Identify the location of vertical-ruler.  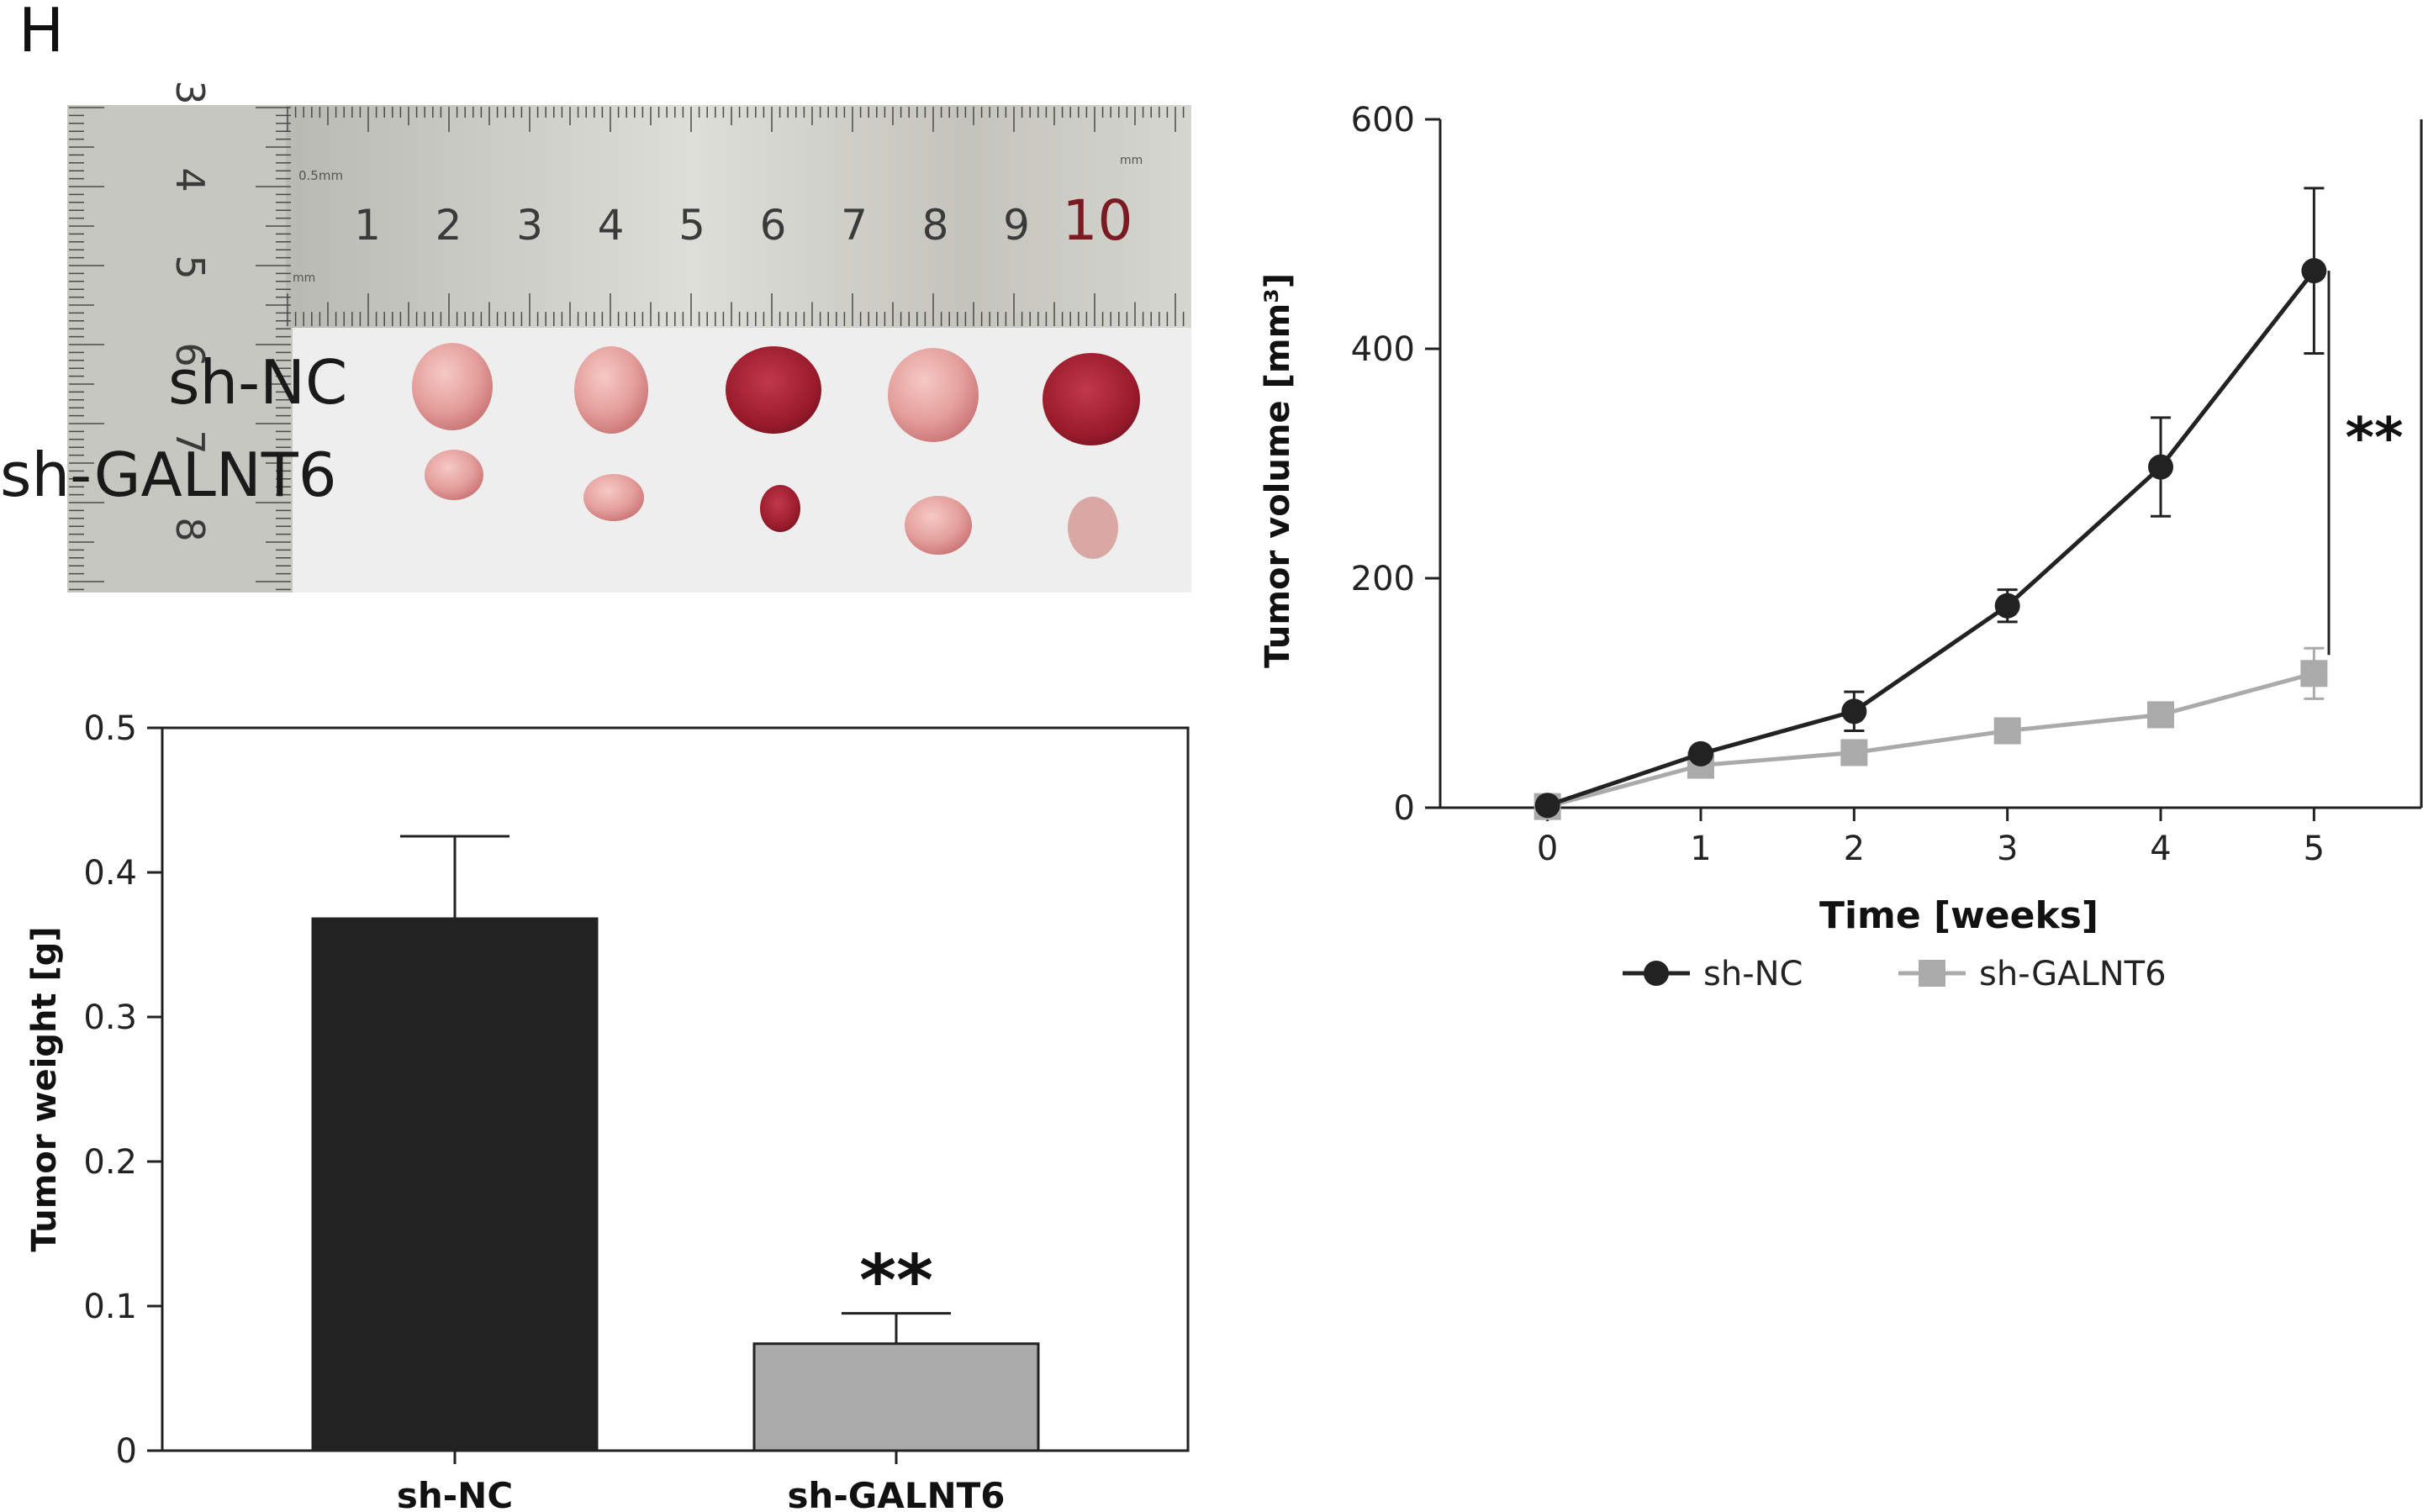
(180, 349).